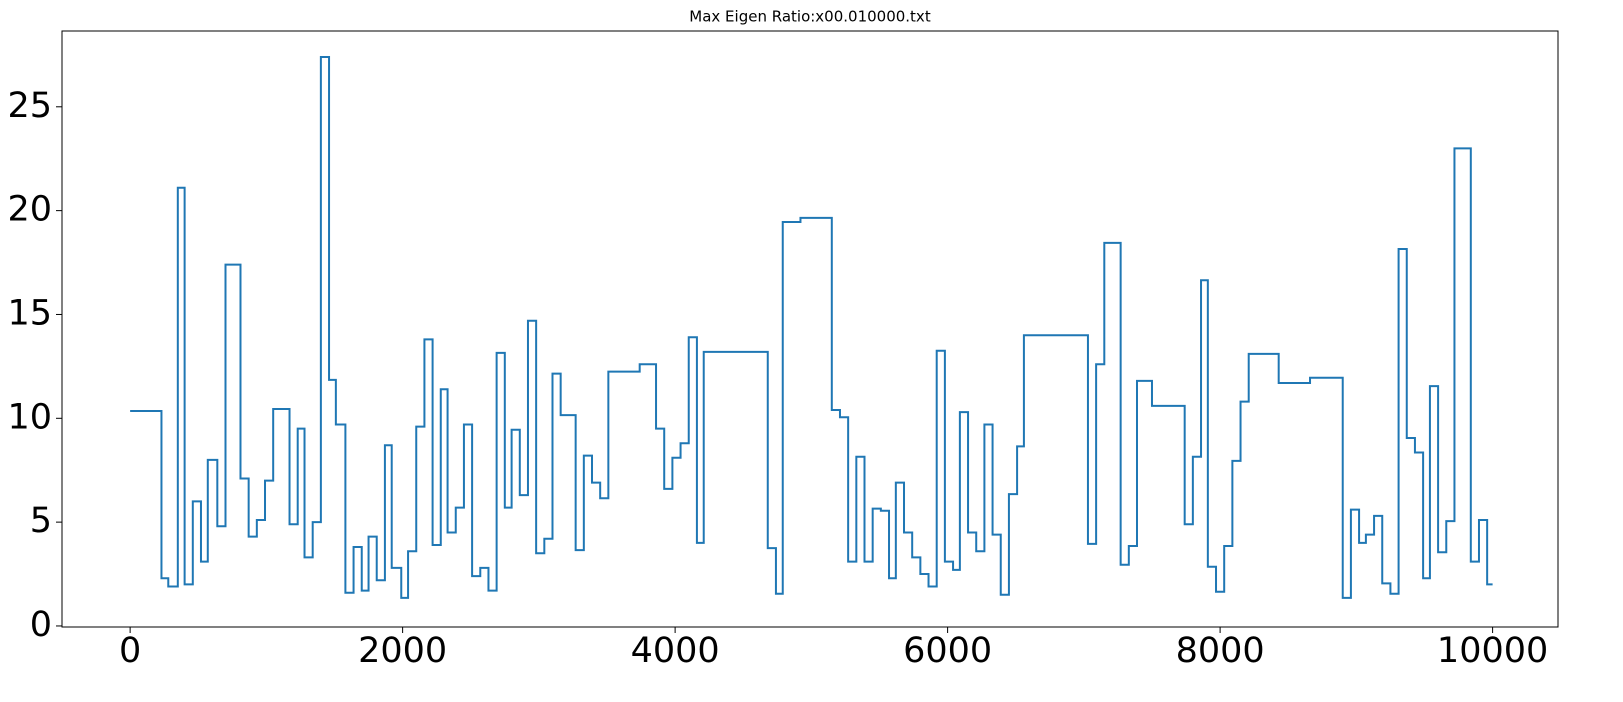 This screenshot has height=702, width=1623. I want to click on x-tick-label: 8000, so click(1220, 651).